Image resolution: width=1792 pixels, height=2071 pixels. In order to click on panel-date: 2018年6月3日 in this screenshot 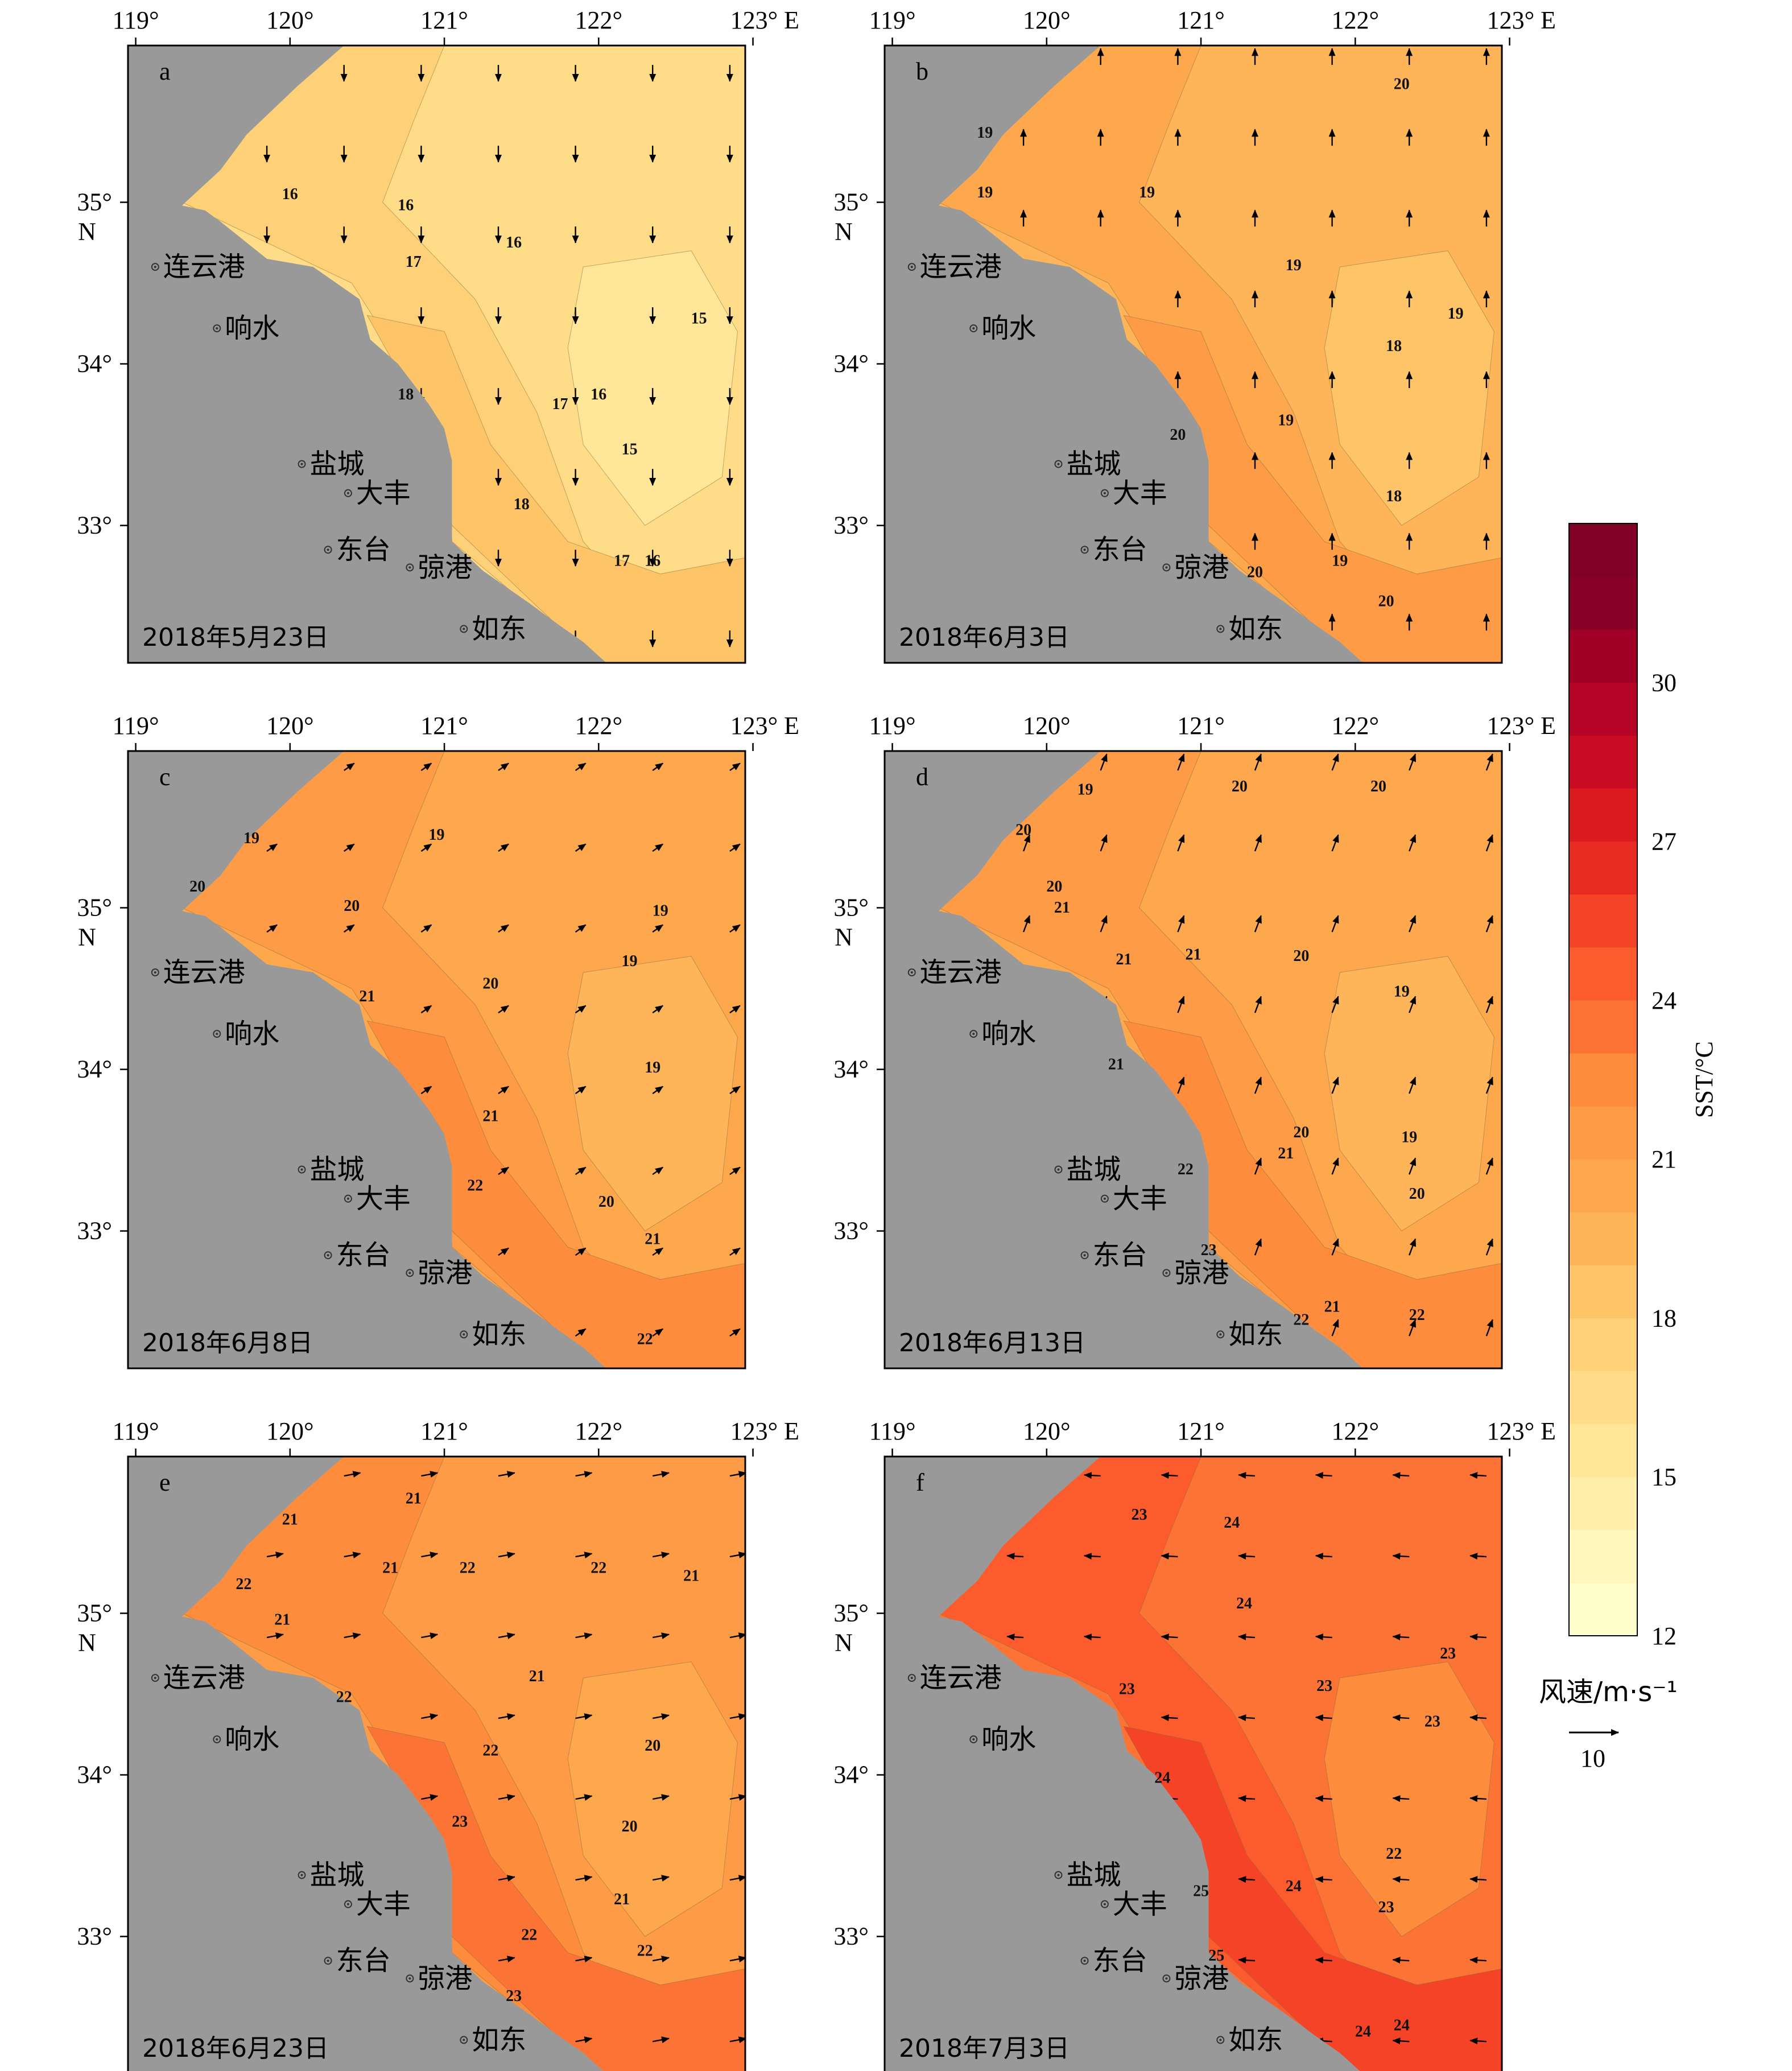, I will do `click(984, 637)`.